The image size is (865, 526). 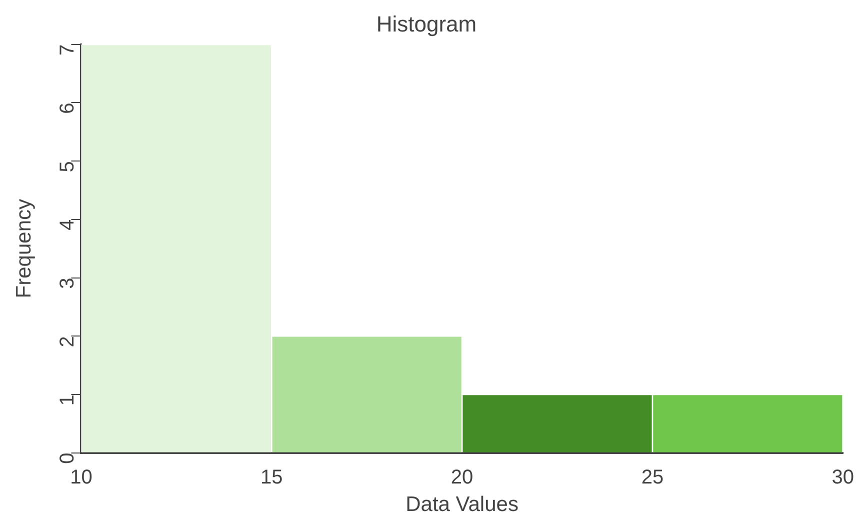 I want to click on y-axis-title: Frequency, so click(x=24, y=248).